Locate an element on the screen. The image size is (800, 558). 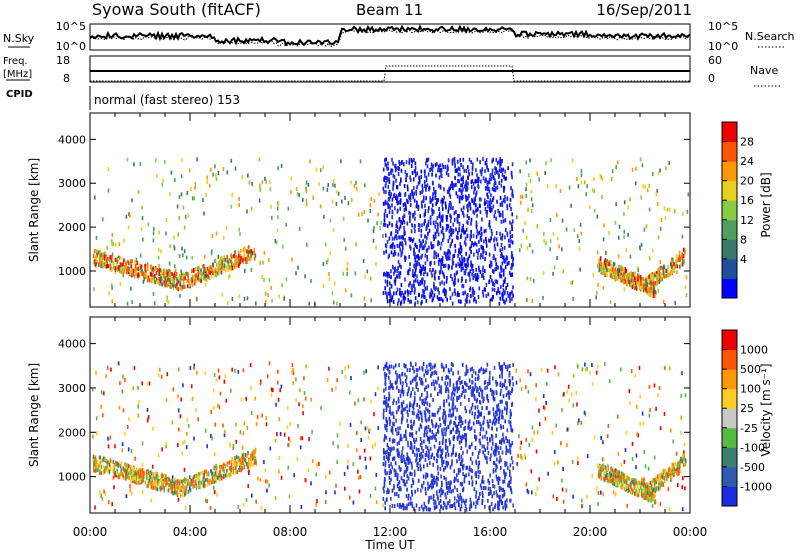
frequency-panel: Freq. [MHz] 18 8 60 0 Nave is located at coordinates (392, 70).